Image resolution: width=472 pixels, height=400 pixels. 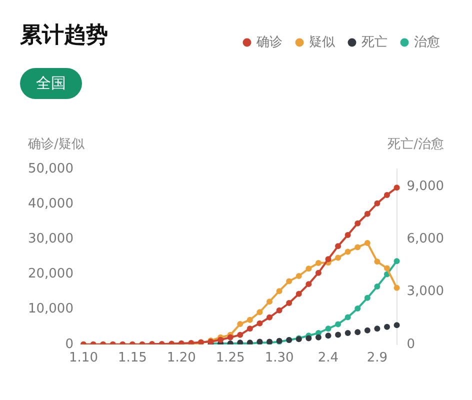 What do you see at coordinates (425, 292) in the screenshot?
I see `y2-tick-label: 3,000` at bounding box center [425, 292].